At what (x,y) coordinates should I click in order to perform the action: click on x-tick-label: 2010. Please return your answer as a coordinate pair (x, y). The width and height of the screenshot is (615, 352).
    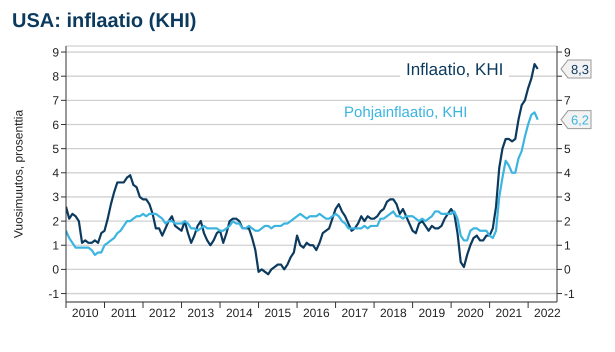
    Looking at the image, I should click on (85, 313).